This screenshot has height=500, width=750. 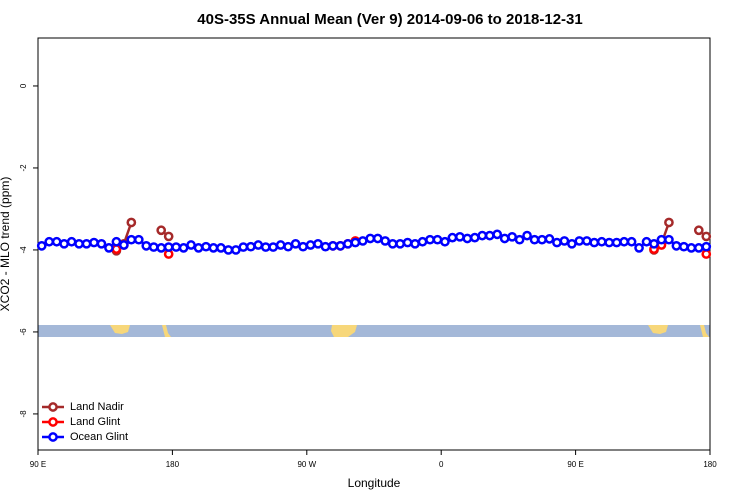 I want to click on legend-label: Land Nadir, so click(x=97, y=407).